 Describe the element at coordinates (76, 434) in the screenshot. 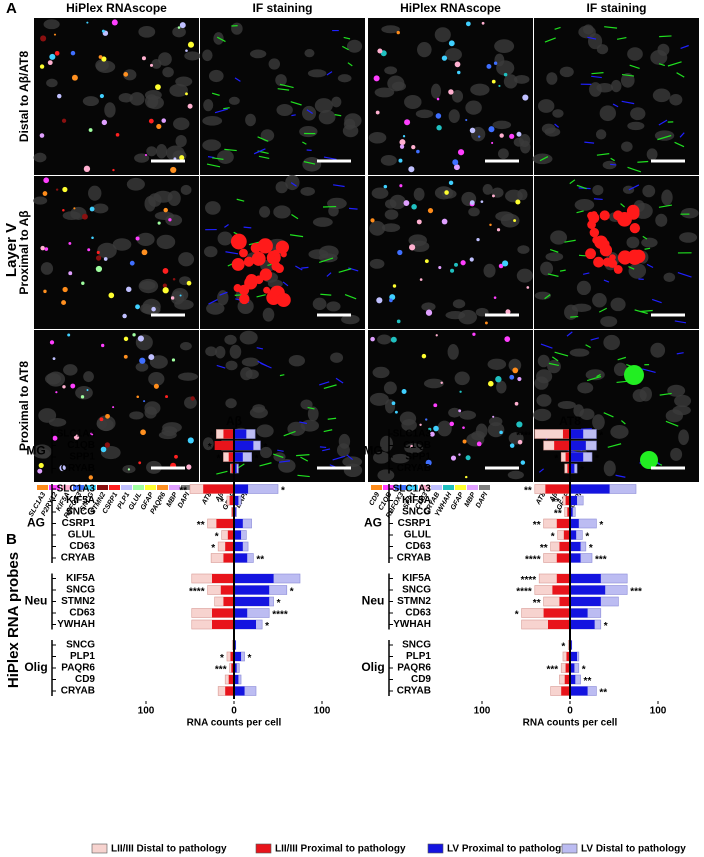

I see `category-label: SLC1A3` at that location.